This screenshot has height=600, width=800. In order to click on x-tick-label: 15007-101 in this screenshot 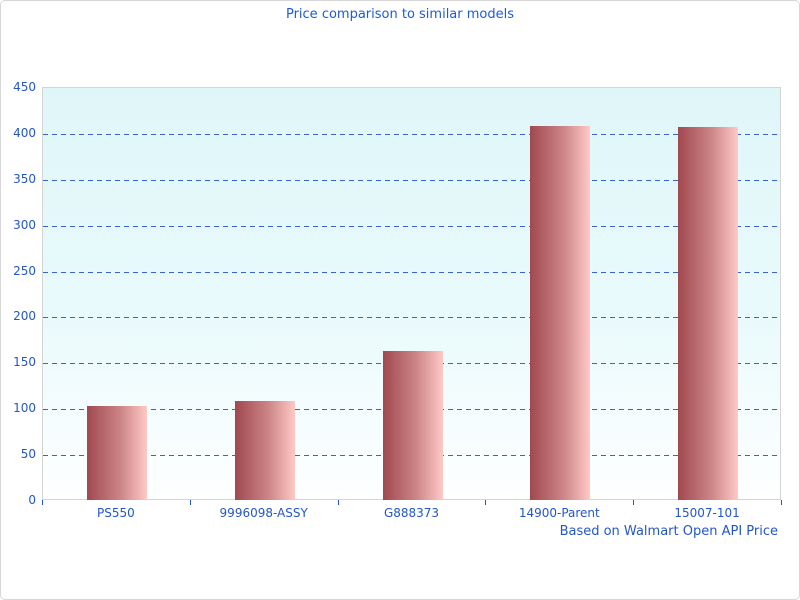, I will do `click(707, 513)`.